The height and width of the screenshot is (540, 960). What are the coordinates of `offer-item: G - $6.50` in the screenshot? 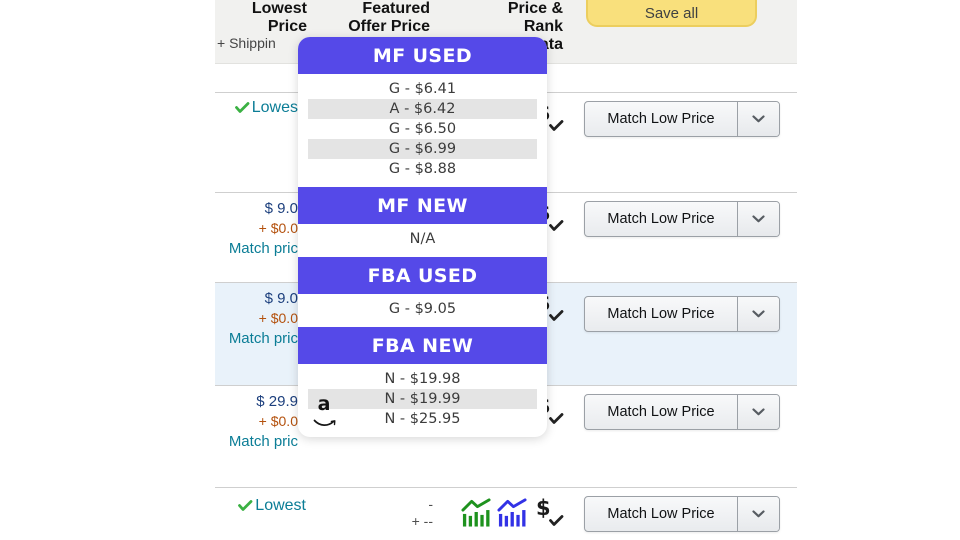 It's located at (422, 129).